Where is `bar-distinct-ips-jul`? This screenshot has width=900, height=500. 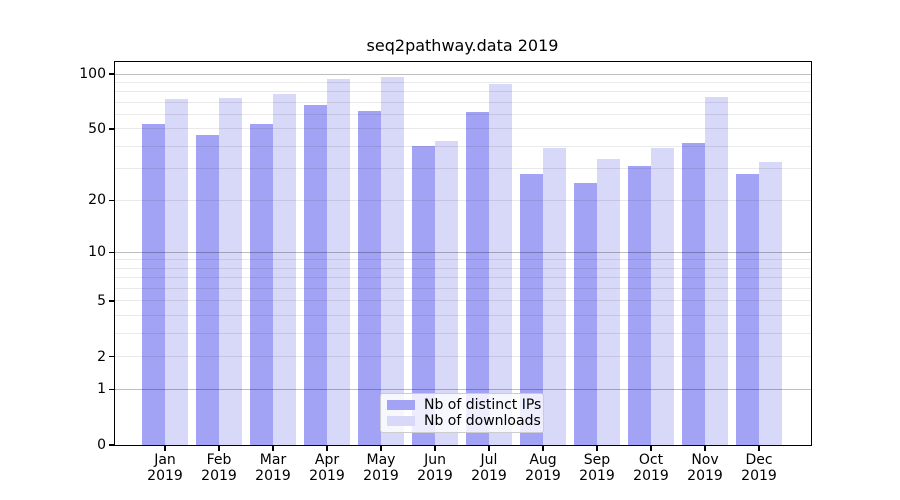 bar-distinct-ips-jul is located at coordinates (477, 278).